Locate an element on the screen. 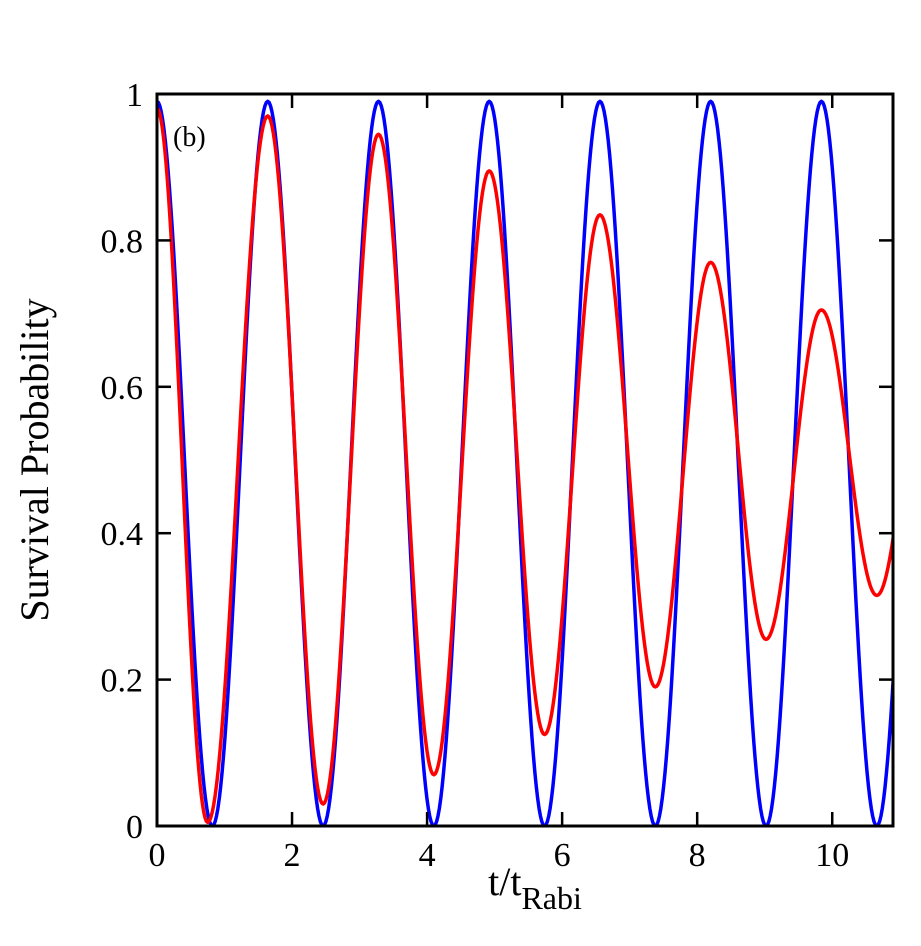 The height and width of the screenshot is (946, 921). y-tick-label: 0.8 is located at coordinates (122, 241).